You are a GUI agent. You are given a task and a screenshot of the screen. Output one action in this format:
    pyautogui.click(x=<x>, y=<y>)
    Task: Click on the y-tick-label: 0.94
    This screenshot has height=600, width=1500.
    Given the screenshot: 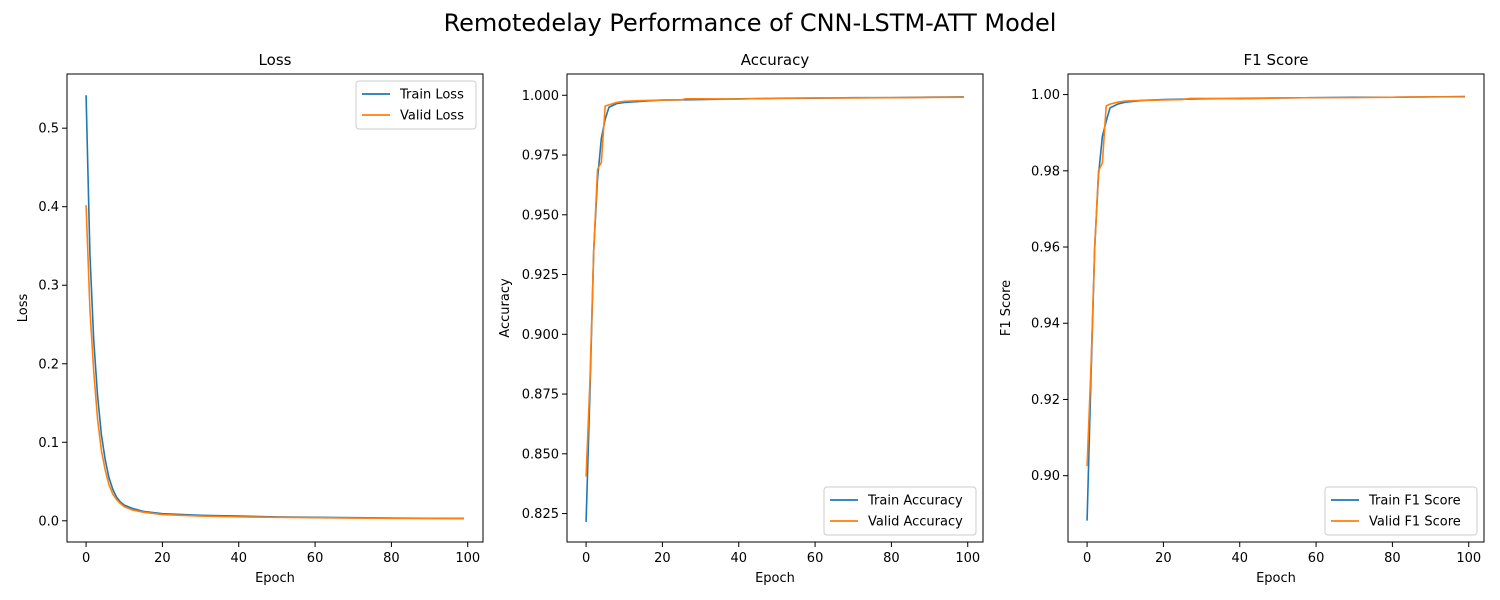 What is the action you would take?
    pyautogui.click(x=1045, y=324)
    